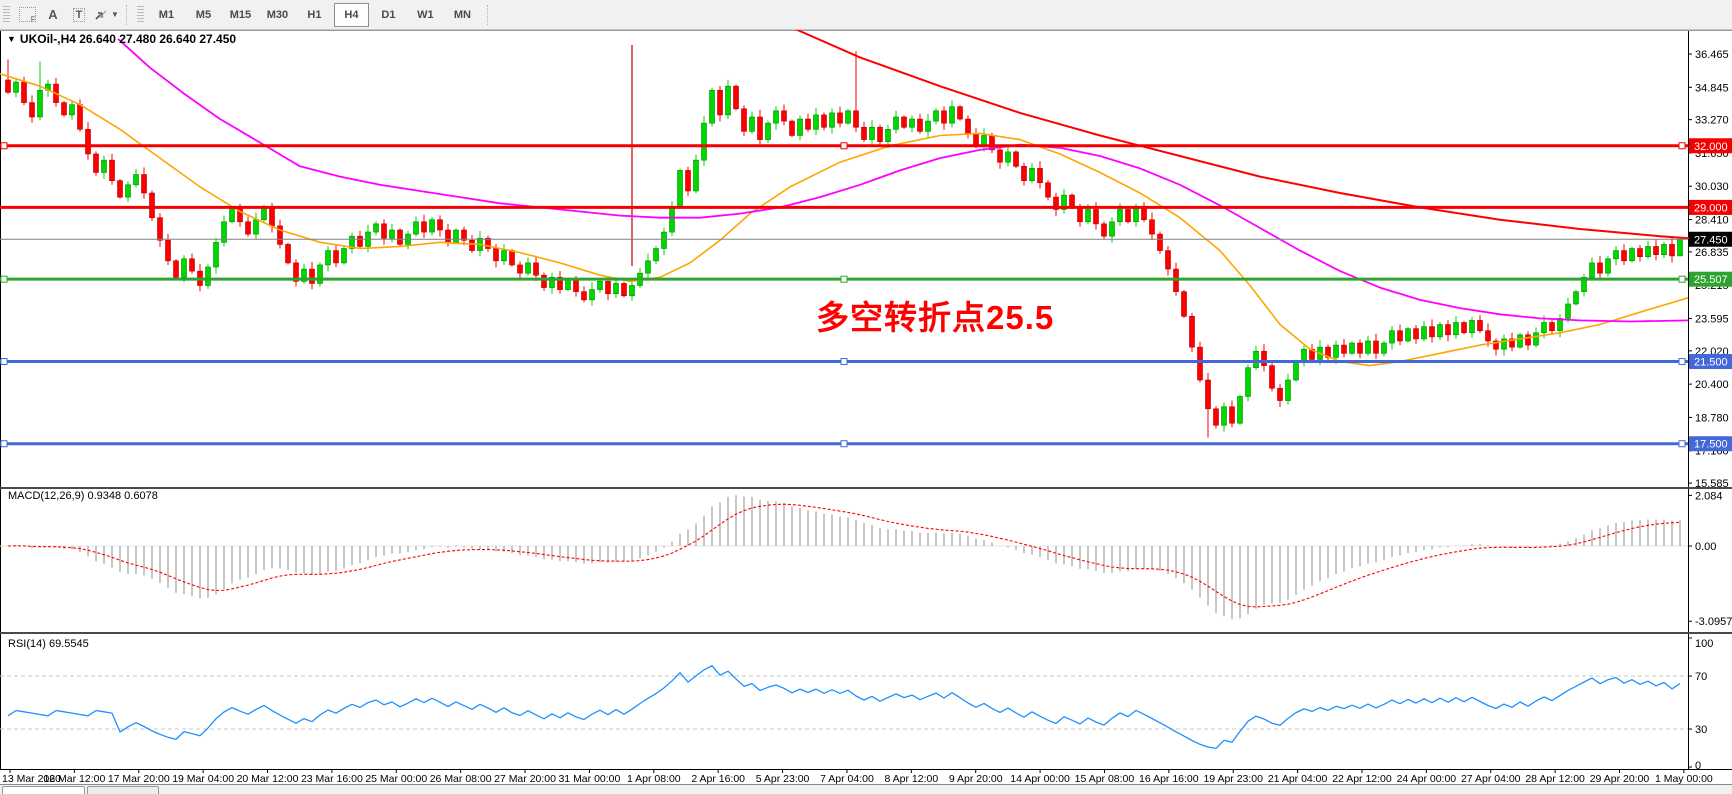 The width and height of the screenshot is (1732, 794). I want to click on time-axis-label: 15 Apr 08:00, so click(1105, 779).